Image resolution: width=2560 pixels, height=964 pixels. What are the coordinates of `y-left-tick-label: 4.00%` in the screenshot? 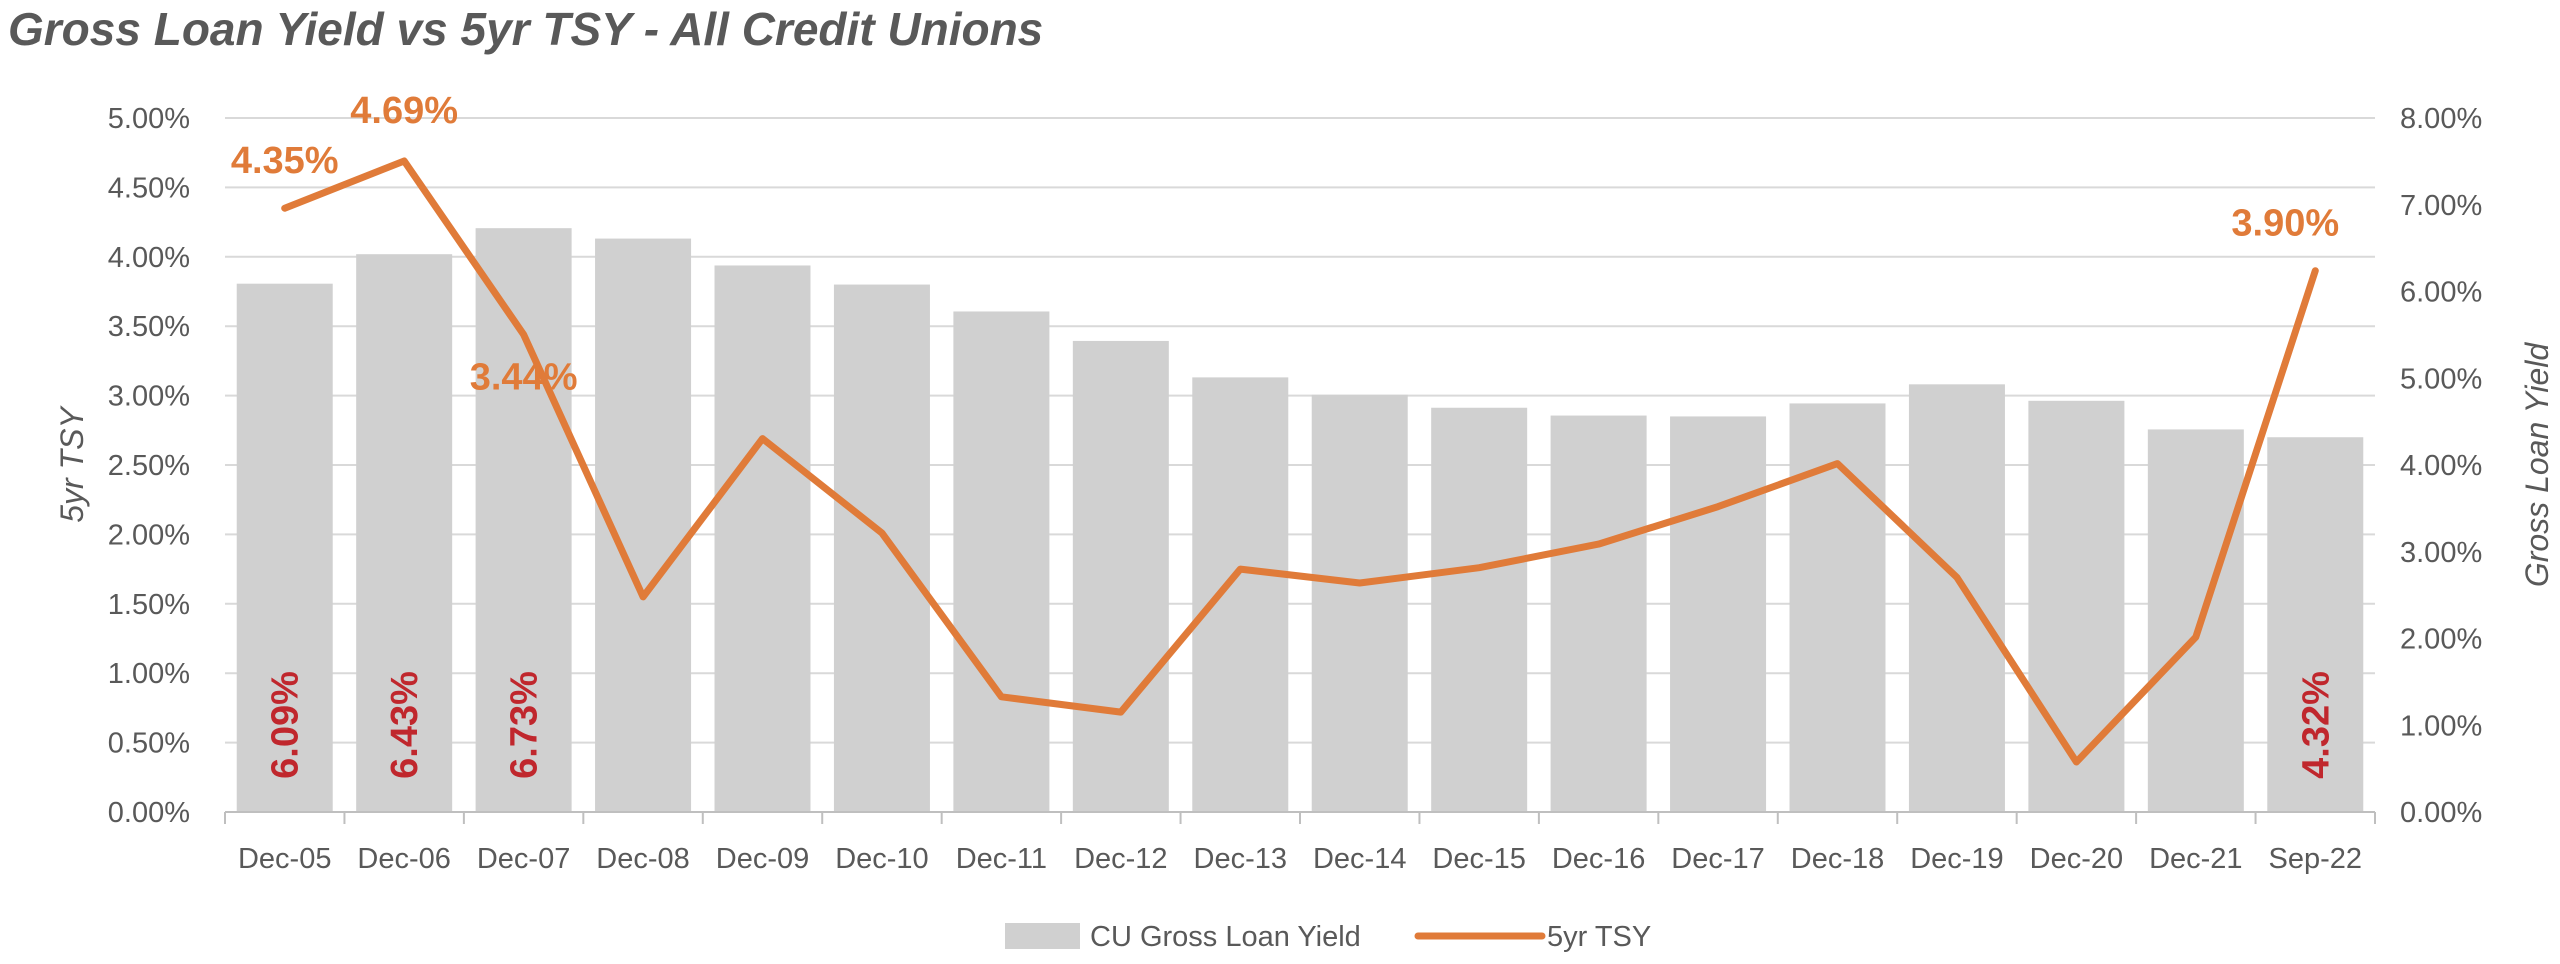 It's located at (149, 258).